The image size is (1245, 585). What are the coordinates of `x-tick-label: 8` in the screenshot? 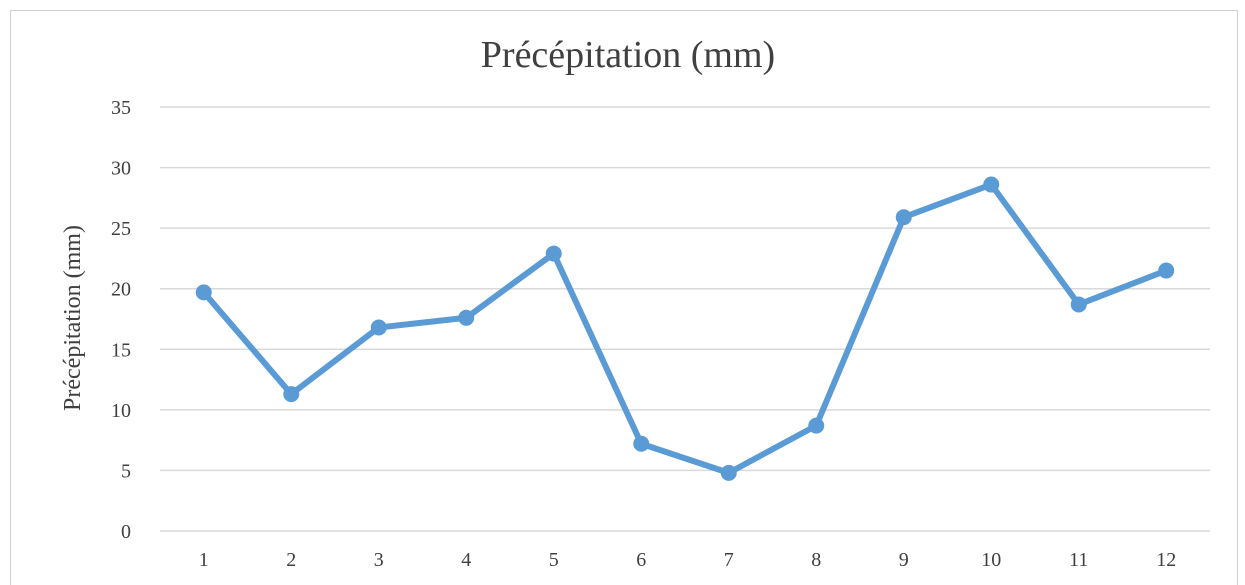 It's located at (816, 560).